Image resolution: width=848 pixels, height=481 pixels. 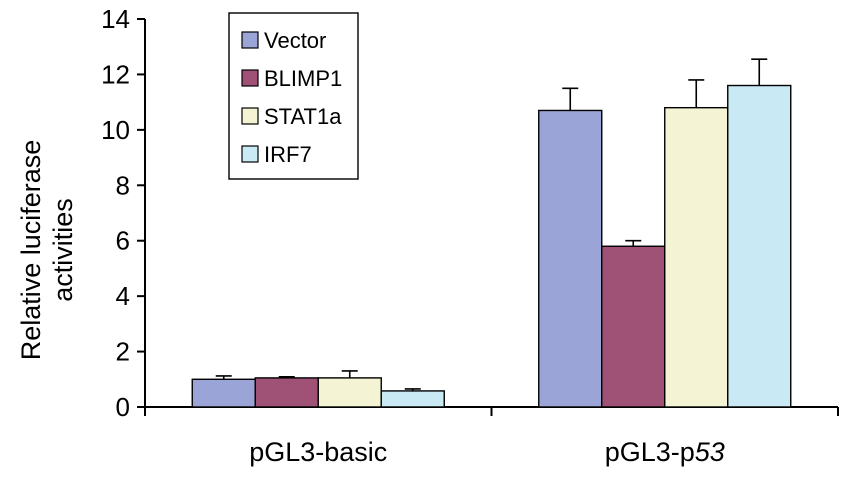 I want to click on y-tick-label: 14, so click(x=115, y=19).